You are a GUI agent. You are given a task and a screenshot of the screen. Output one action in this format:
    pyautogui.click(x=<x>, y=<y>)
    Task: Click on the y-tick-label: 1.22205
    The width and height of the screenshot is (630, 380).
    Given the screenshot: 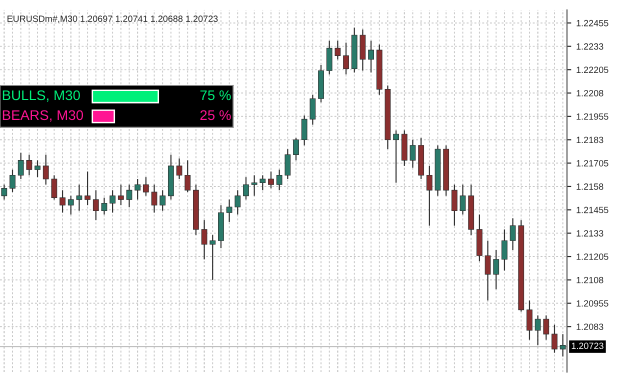 What is the action you would take?
    pyautogui.click(x=592, y=70)
    